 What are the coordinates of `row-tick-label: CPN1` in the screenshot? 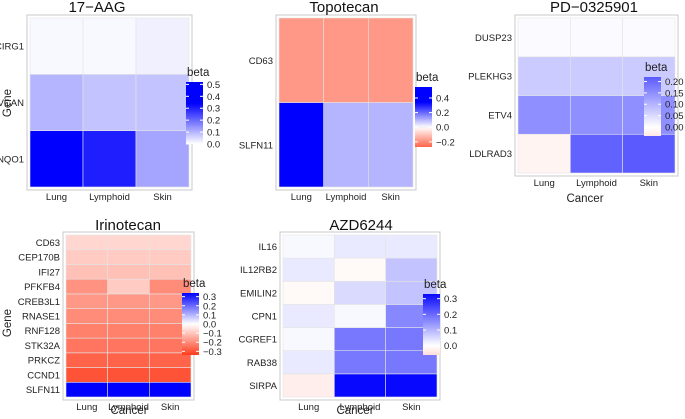 It's located at (264, 317).